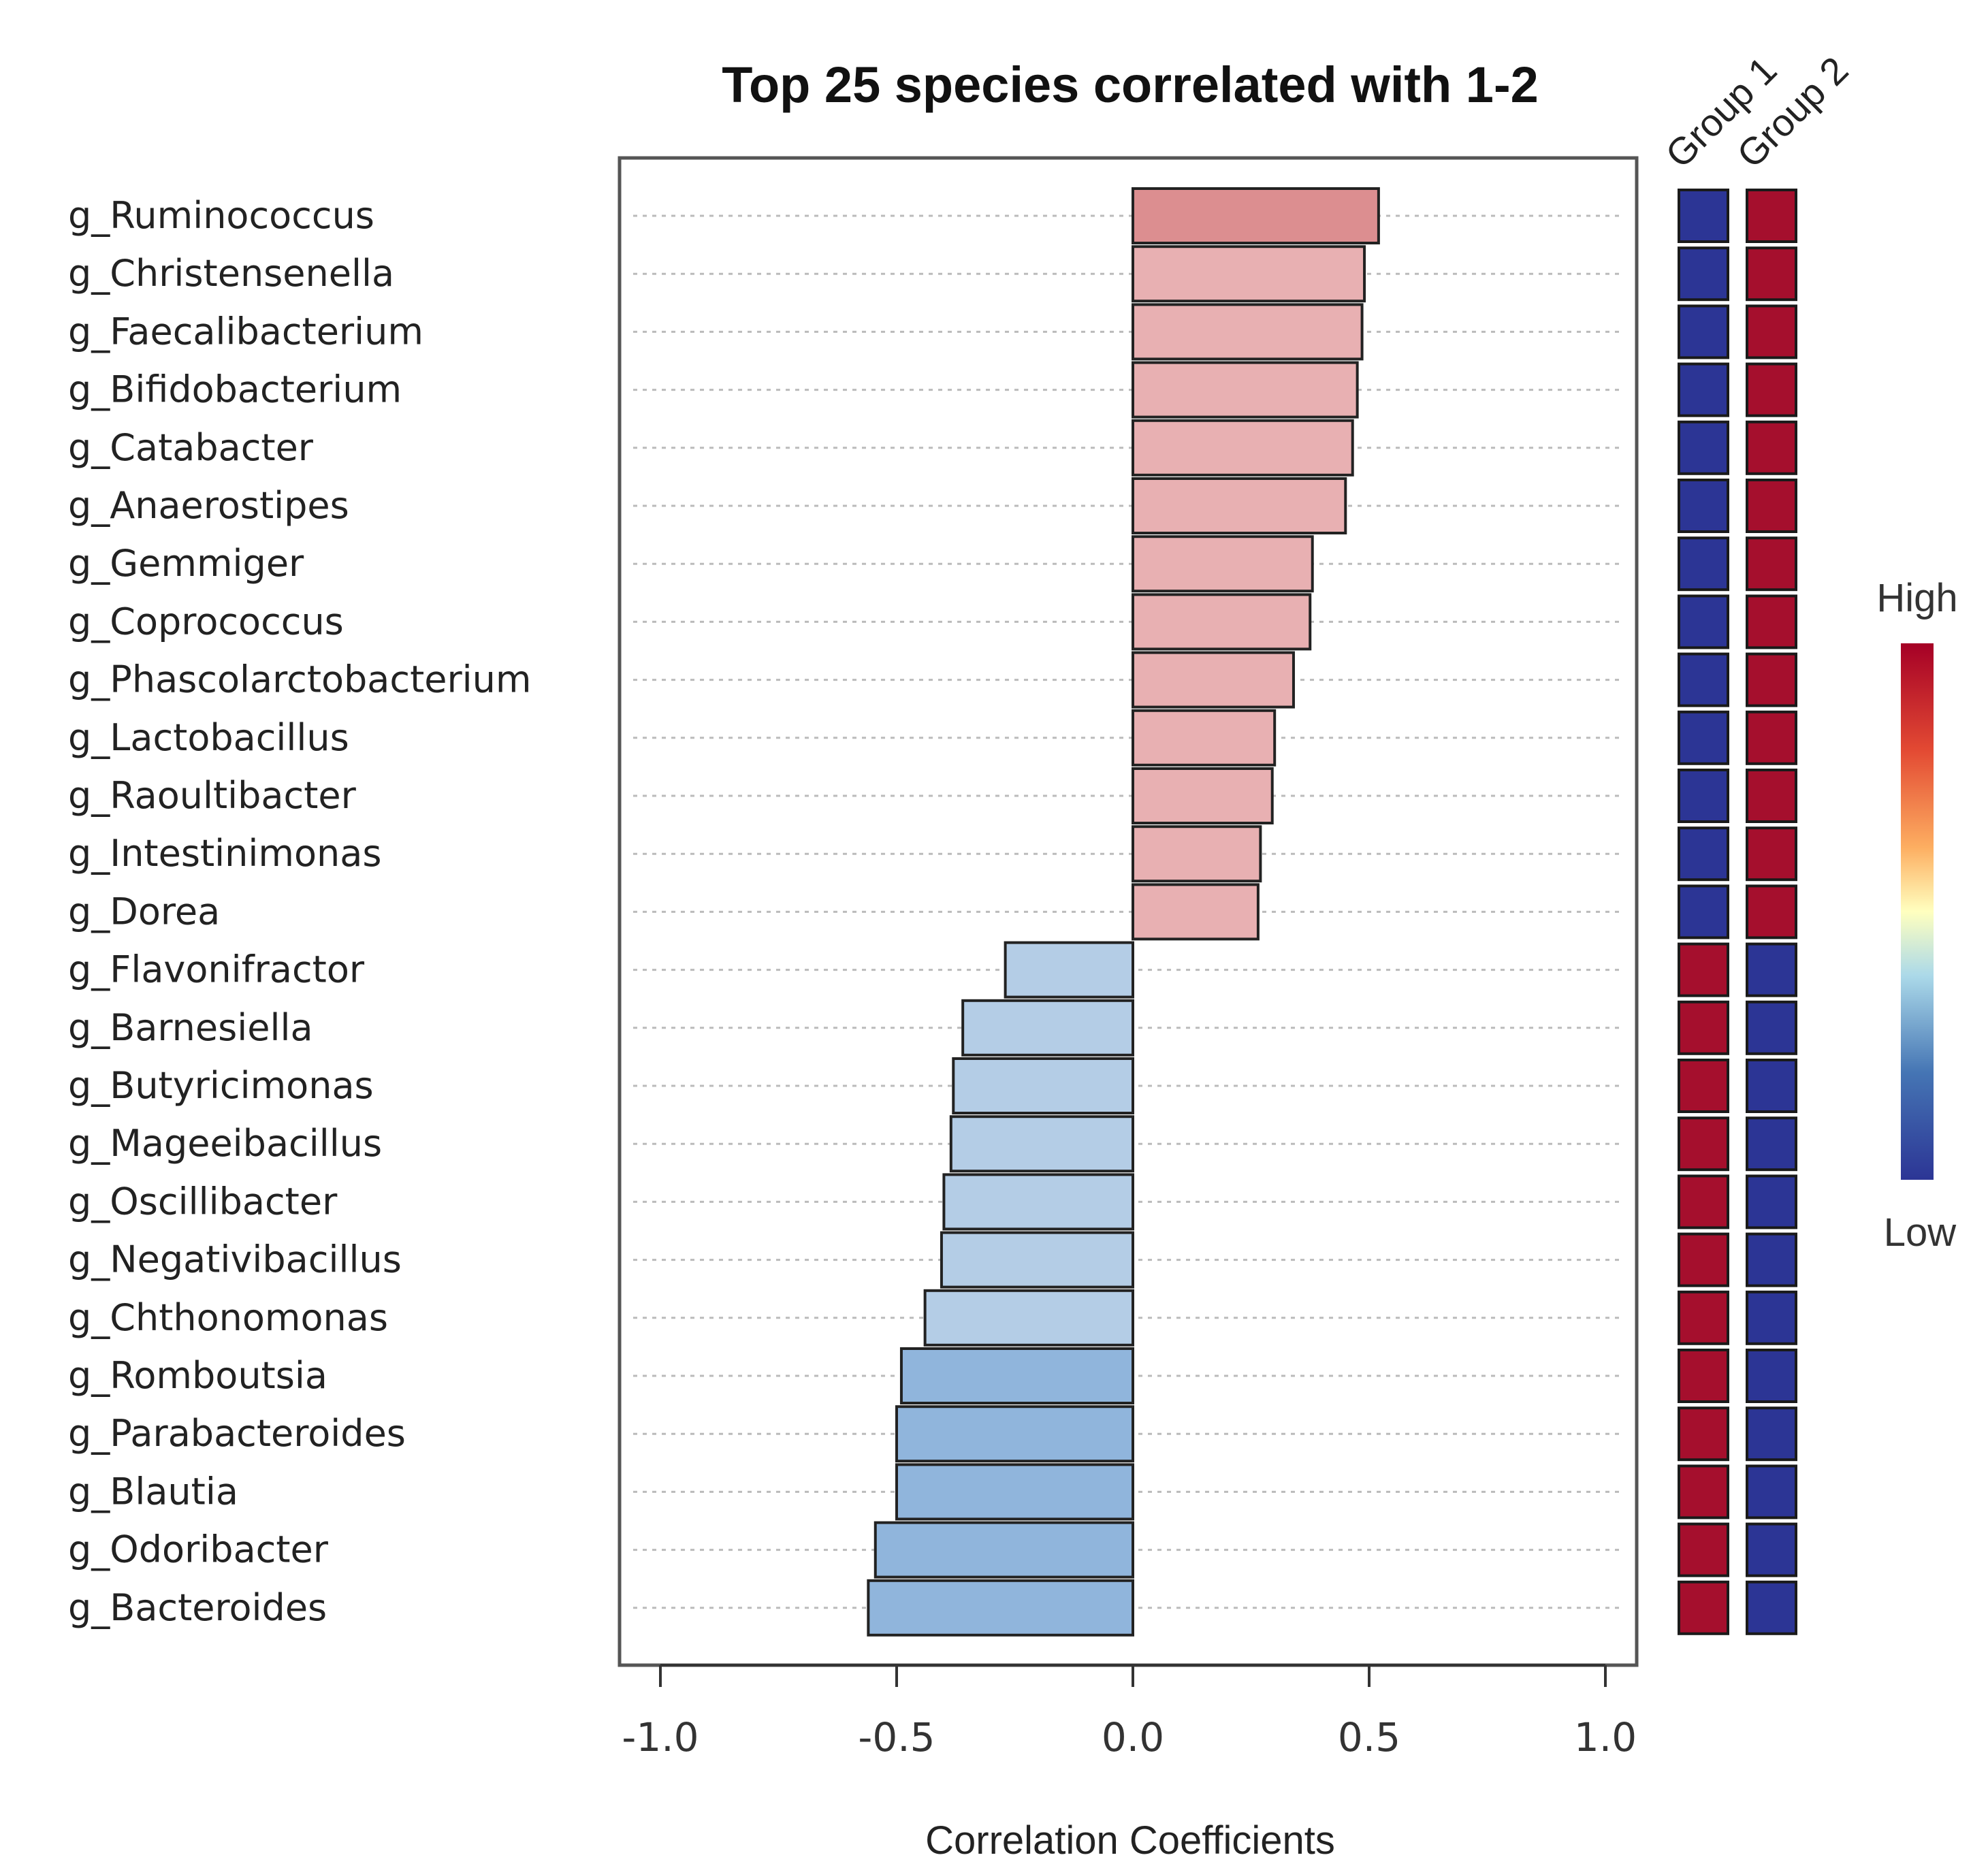 The image size is (1988, 1866). I want to click on legend-high-label: High, so click(1917, 598).